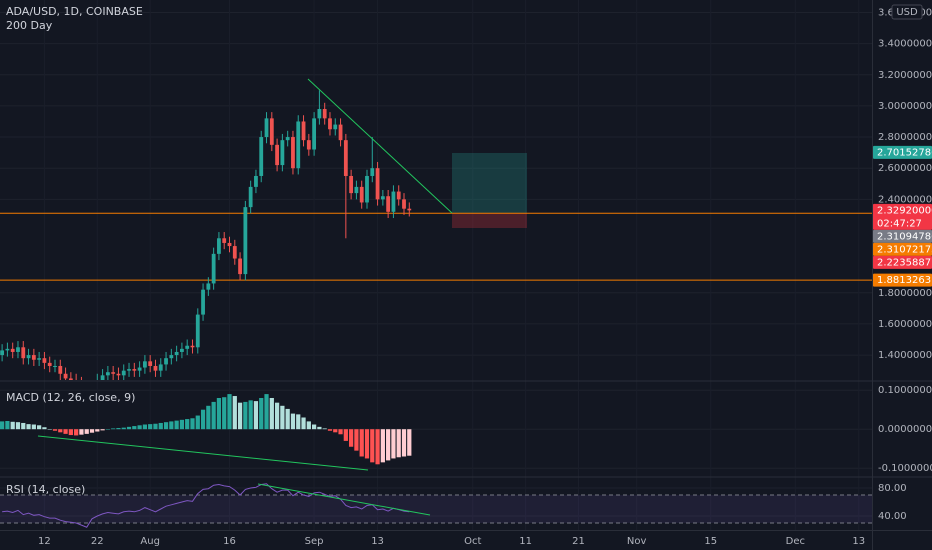 The height and width of the screenshot is (550, 932). I want to click on price-badge-label: 2.31094786, so click(904, 236).